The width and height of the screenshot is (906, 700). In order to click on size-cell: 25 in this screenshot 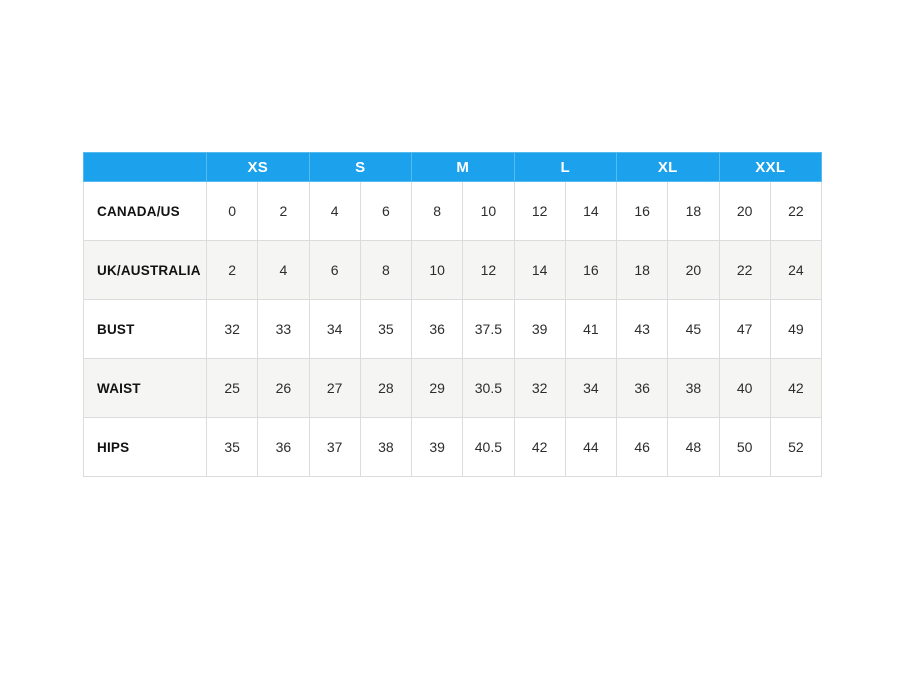, I will do `click(232, 388)`.